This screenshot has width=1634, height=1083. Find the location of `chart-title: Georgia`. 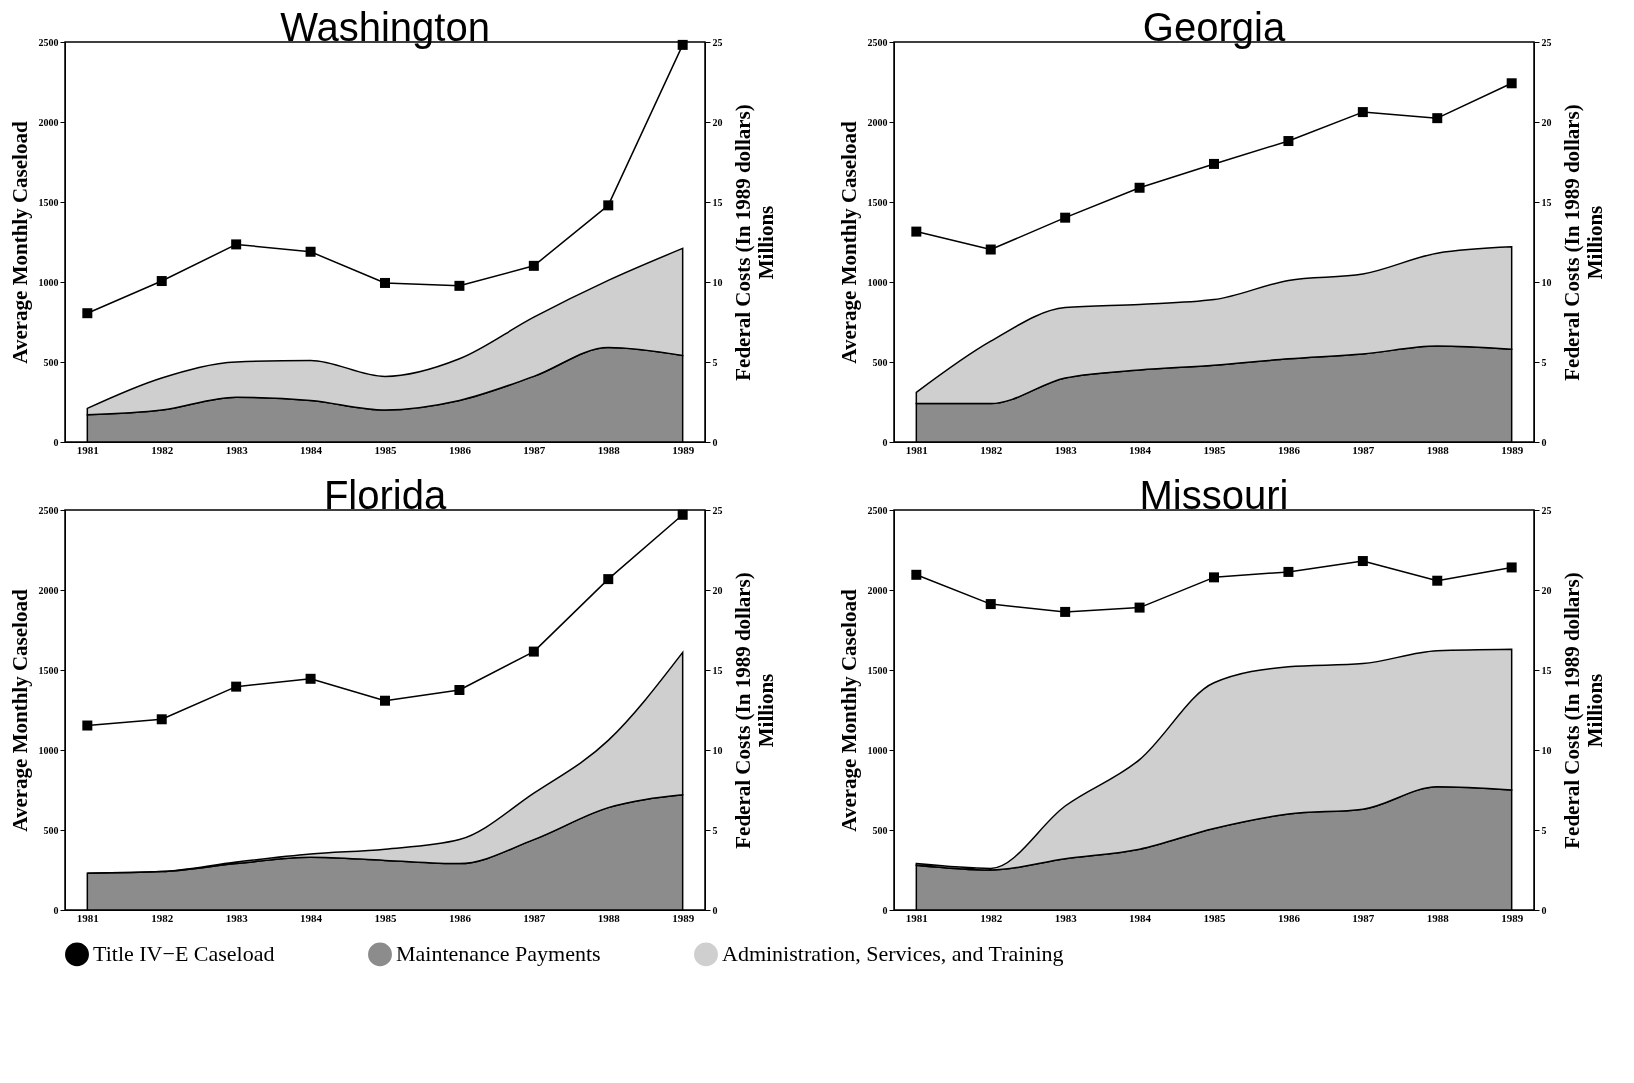

chart-title: Georgia is located at coordinates (1214, 27).